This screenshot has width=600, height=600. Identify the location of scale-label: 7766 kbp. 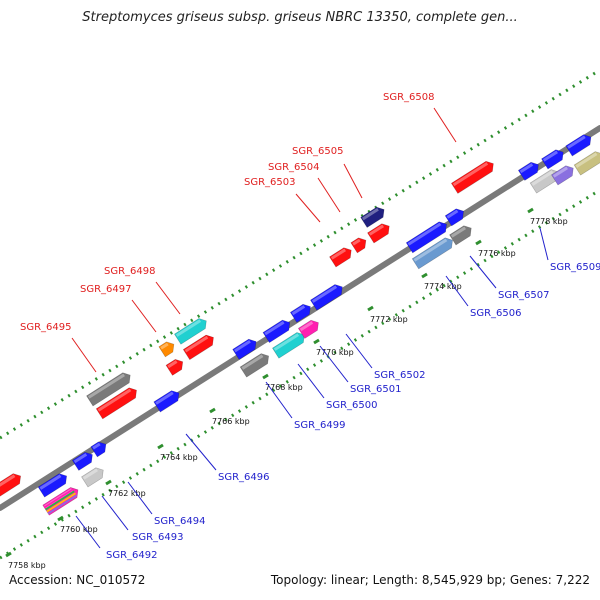
(231, 421).